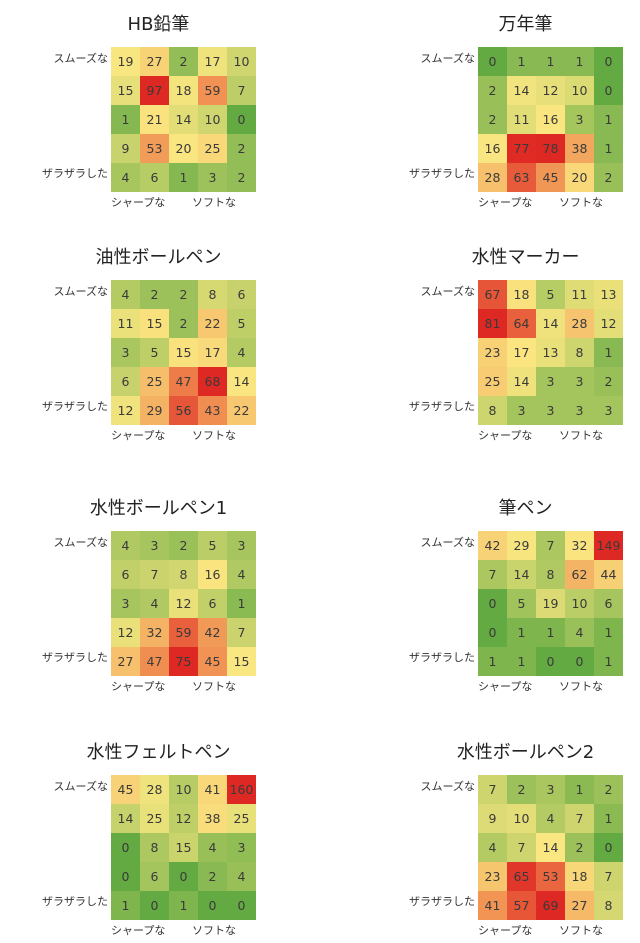 This screenshot has height=943, width=640. I want to click on chart-title: 万年筆, so click(525, 24).